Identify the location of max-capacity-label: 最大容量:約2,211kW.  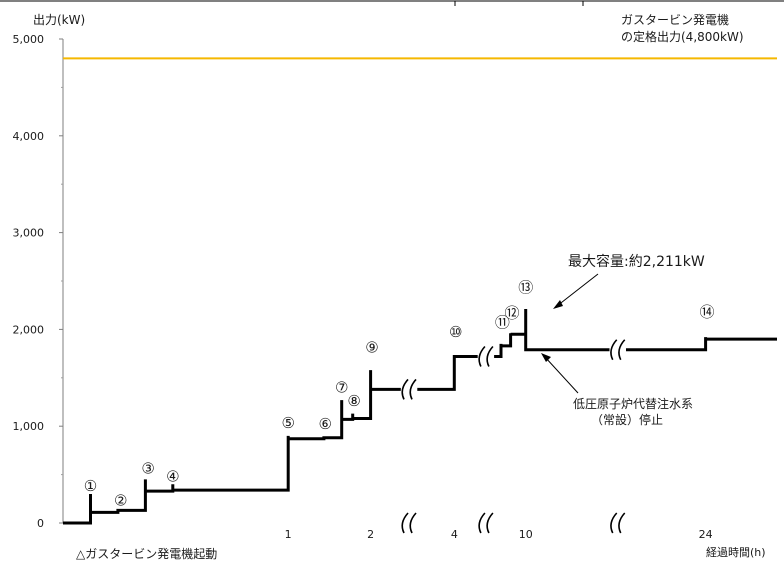
(636, 261).